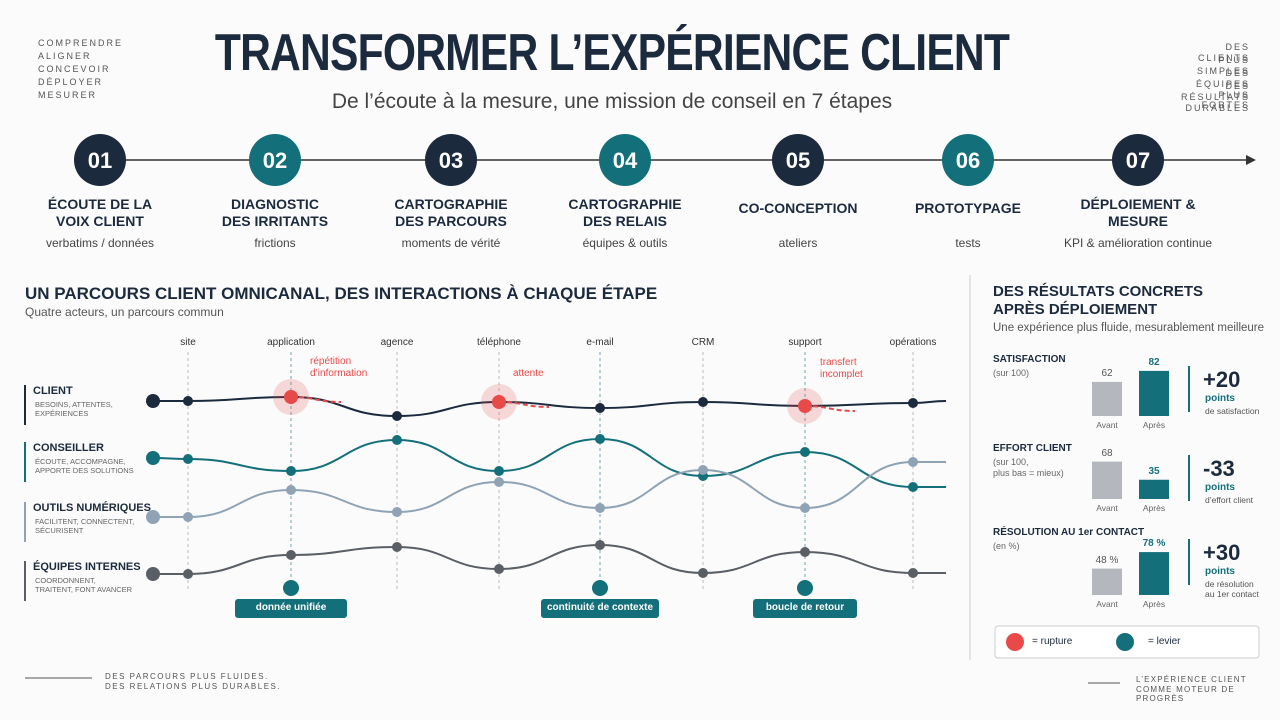 This screenshot has width=1280, height=720. I want to click on lane-description: COORDONNENT, TRAITENT, FONT AVANCER, so click(84, 585).